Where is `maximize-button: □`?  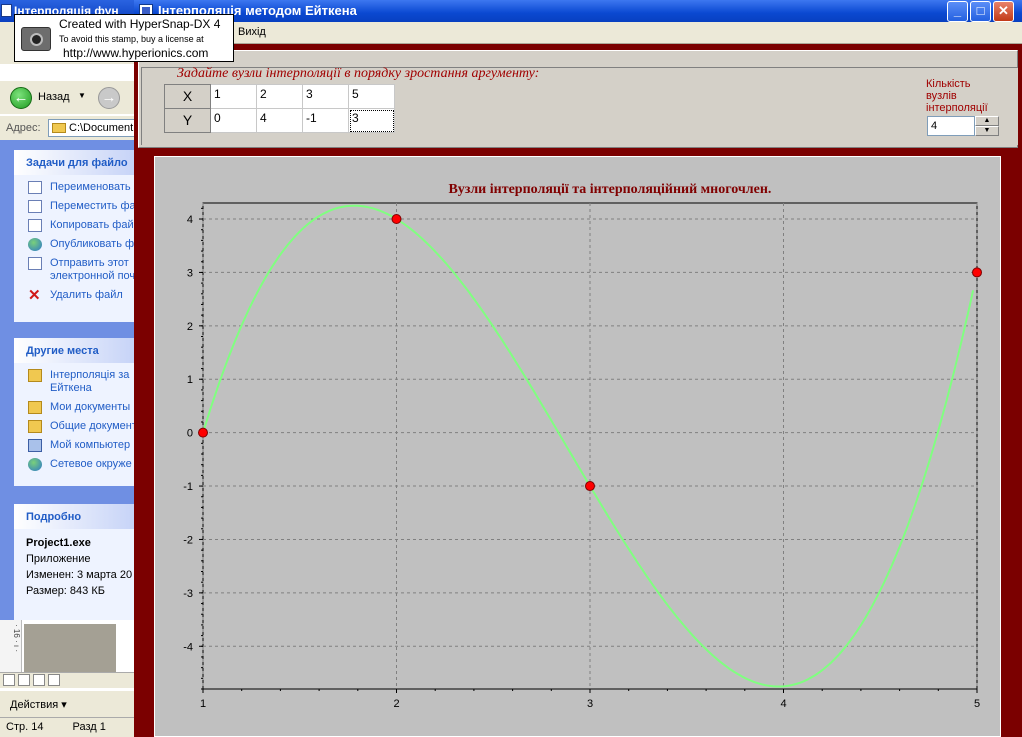
maximize-button: □ is located at coordinates (980, 11).